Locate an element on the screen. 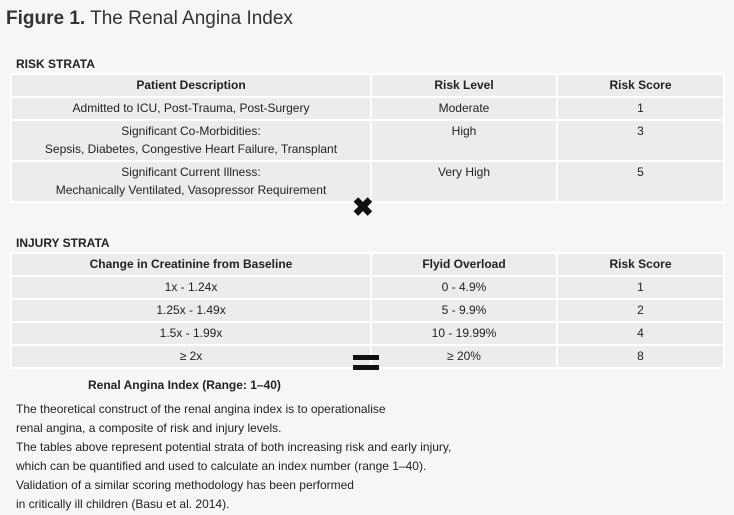 This screenshot has width=734, height=515. equals-icon is located at coordinates (366, 362).